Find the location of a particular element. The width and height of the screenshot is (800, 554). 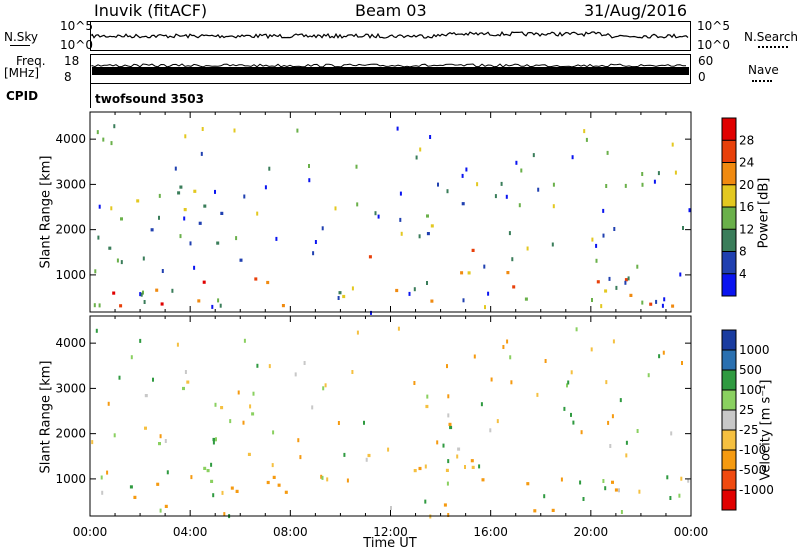

colorbar-tick-label: 20 is located at coordinates (746, 185).